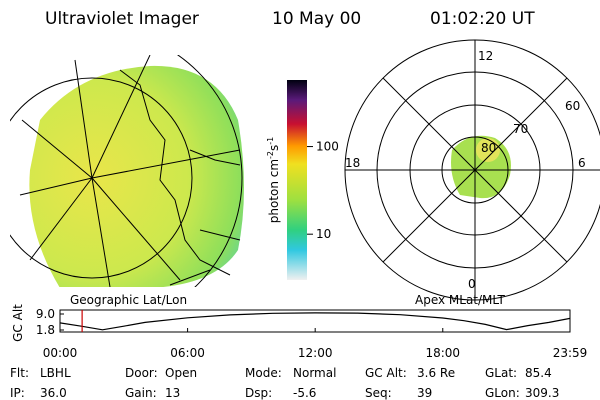 Image resolution: width=600 pixels, height=400 pixels. What do you see at coordinates (53, 393) in the screenshot?
I see `field-value: 36.0` at bounding box center [53, 393].